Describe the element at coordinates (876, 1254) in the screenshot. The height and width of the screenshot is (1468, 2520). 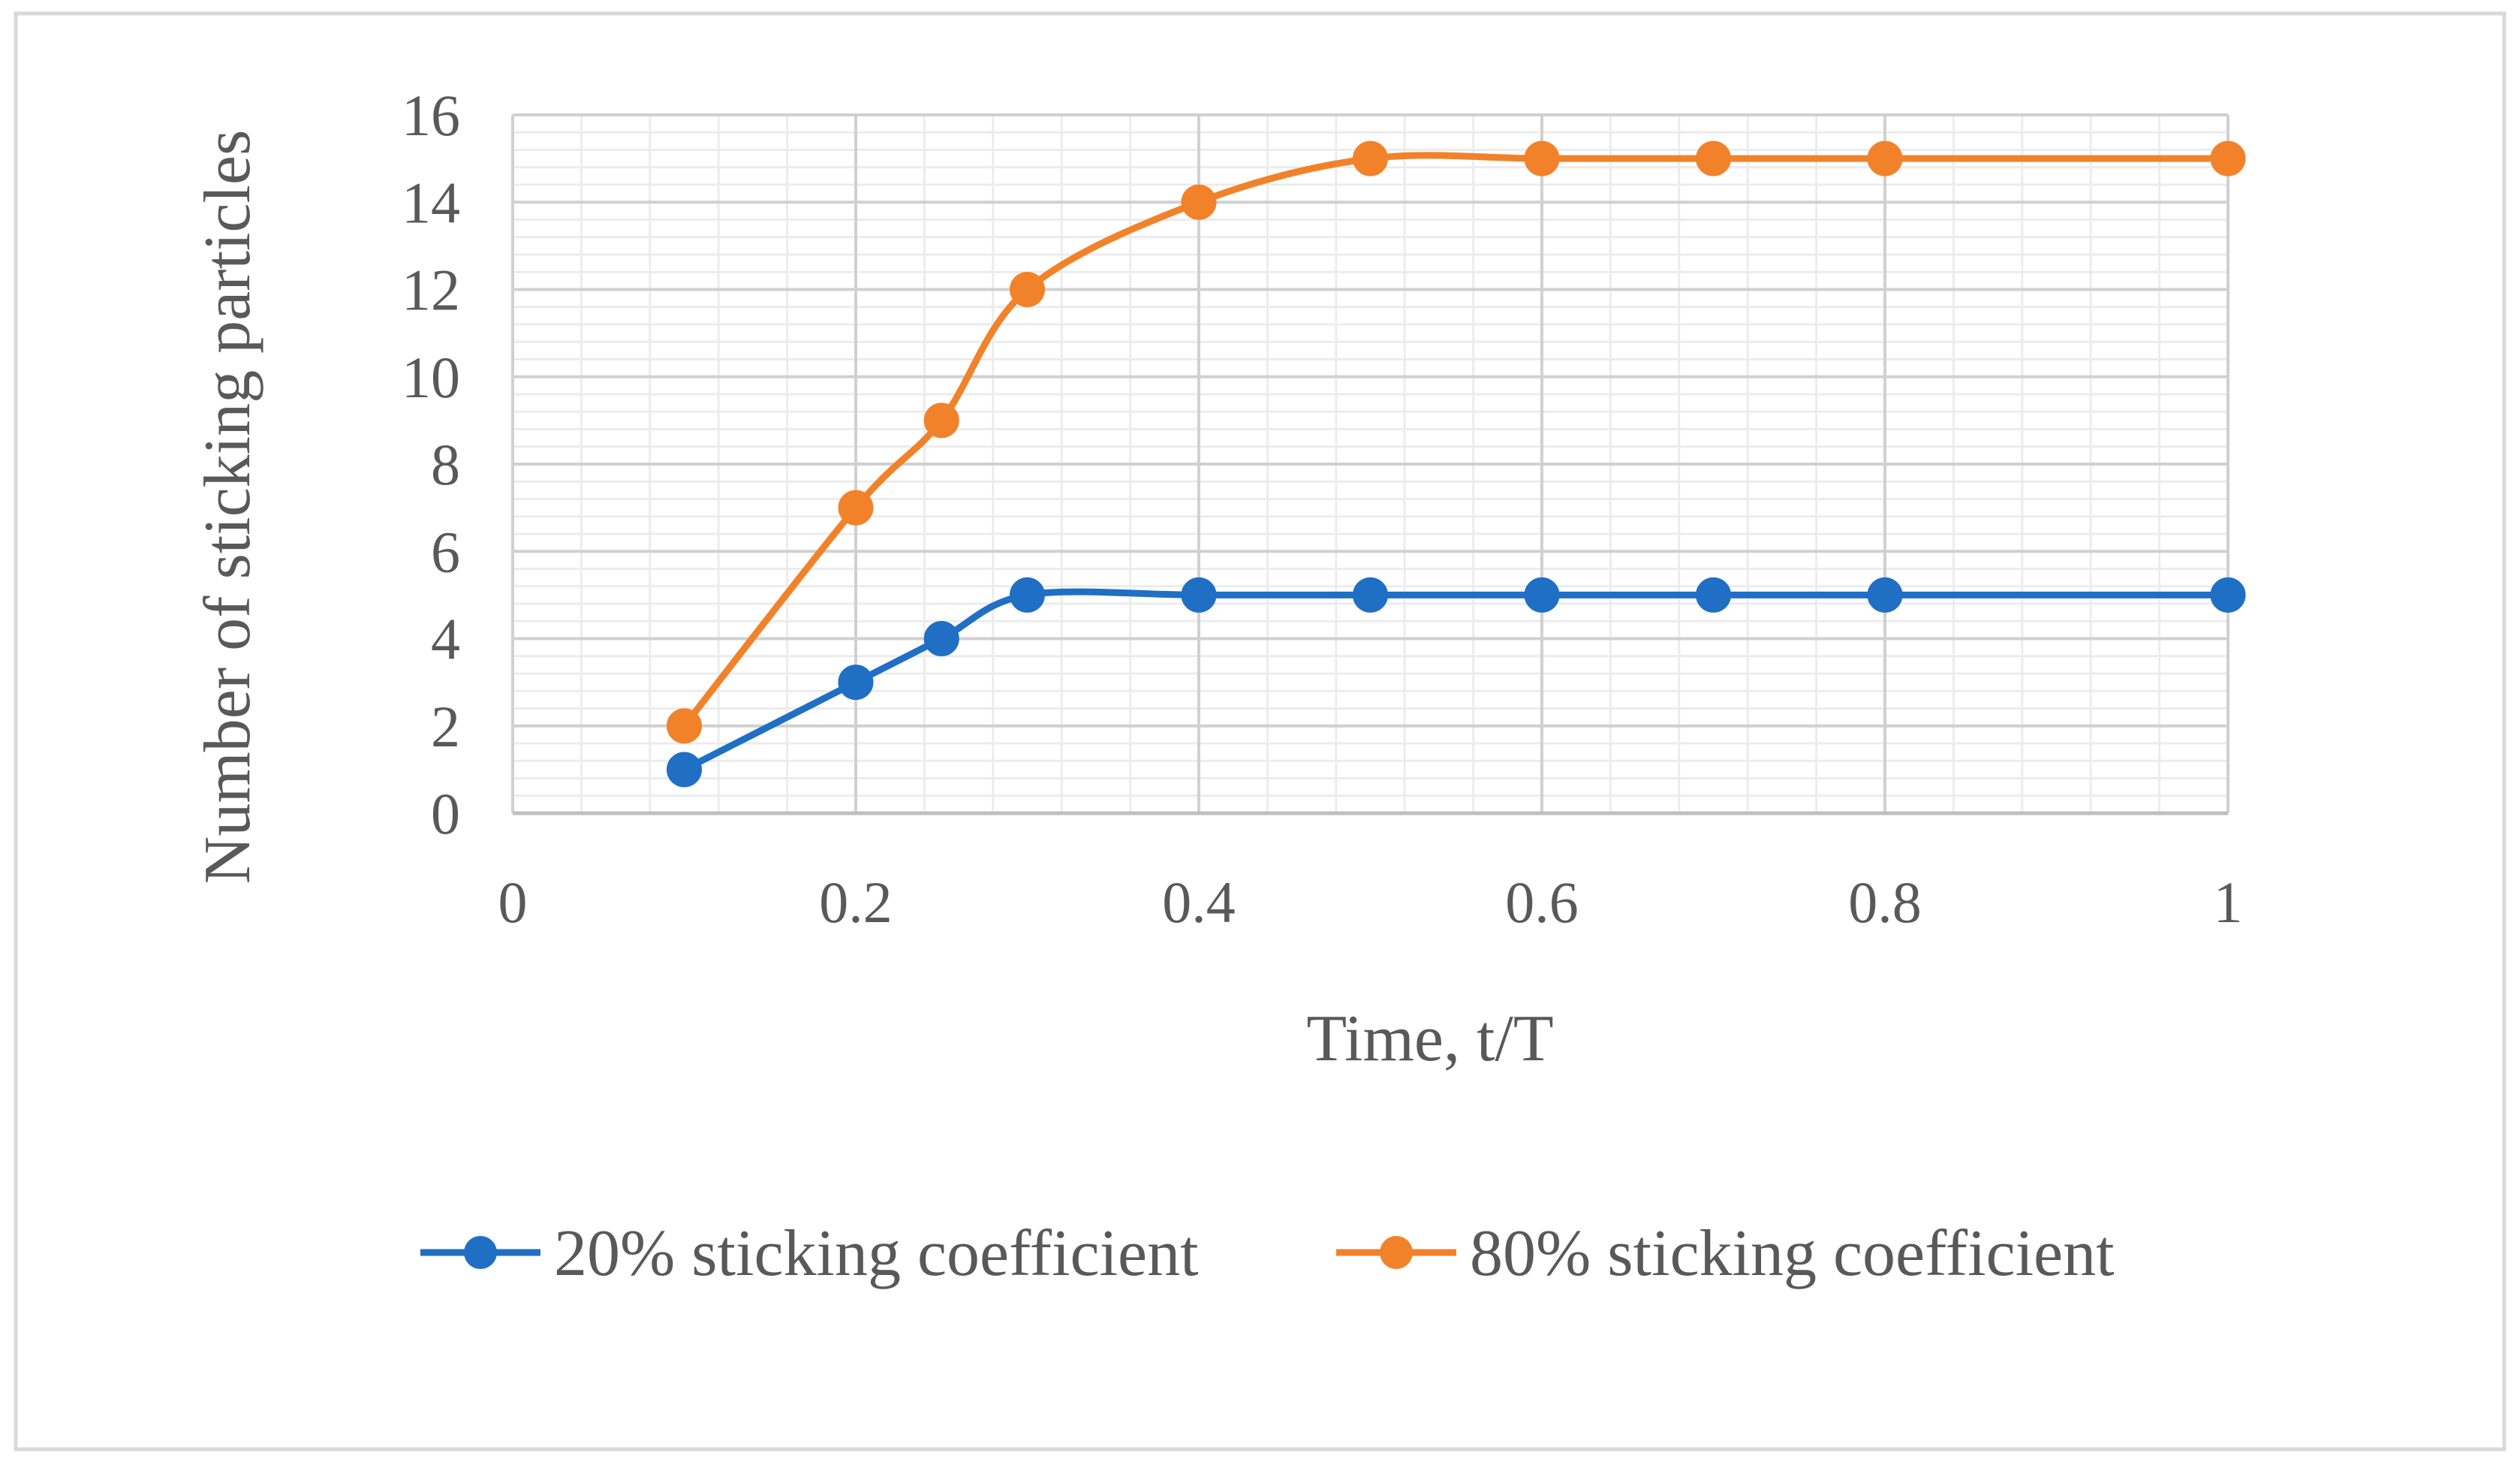
I see `legend-label: 20% sticking coefficient` at that location.